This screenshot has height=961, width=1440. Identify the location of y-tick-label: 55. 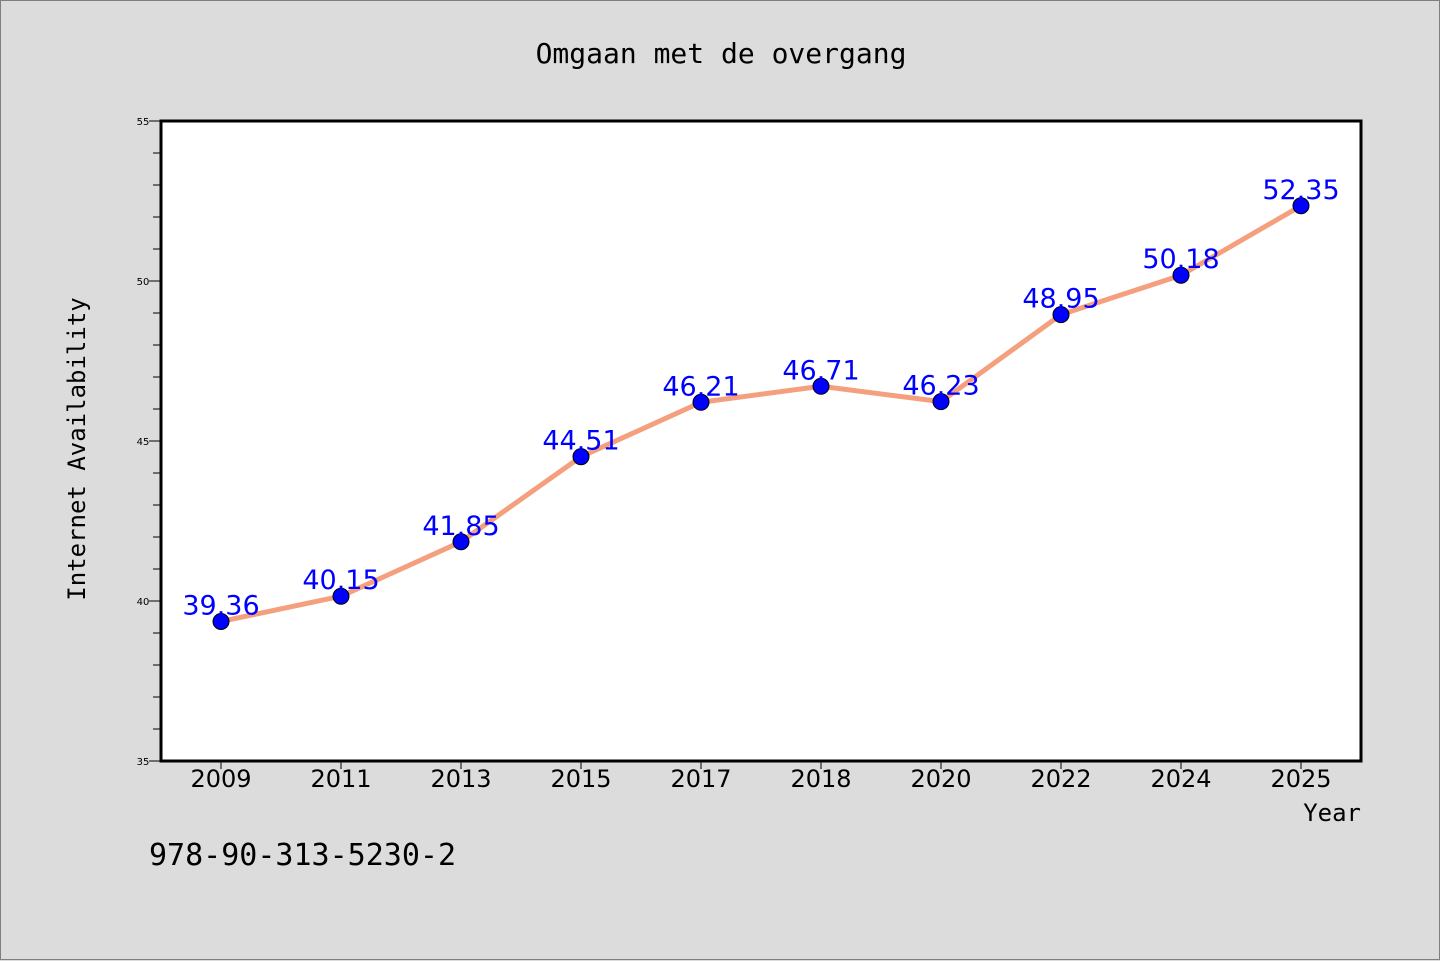
(143, 122).